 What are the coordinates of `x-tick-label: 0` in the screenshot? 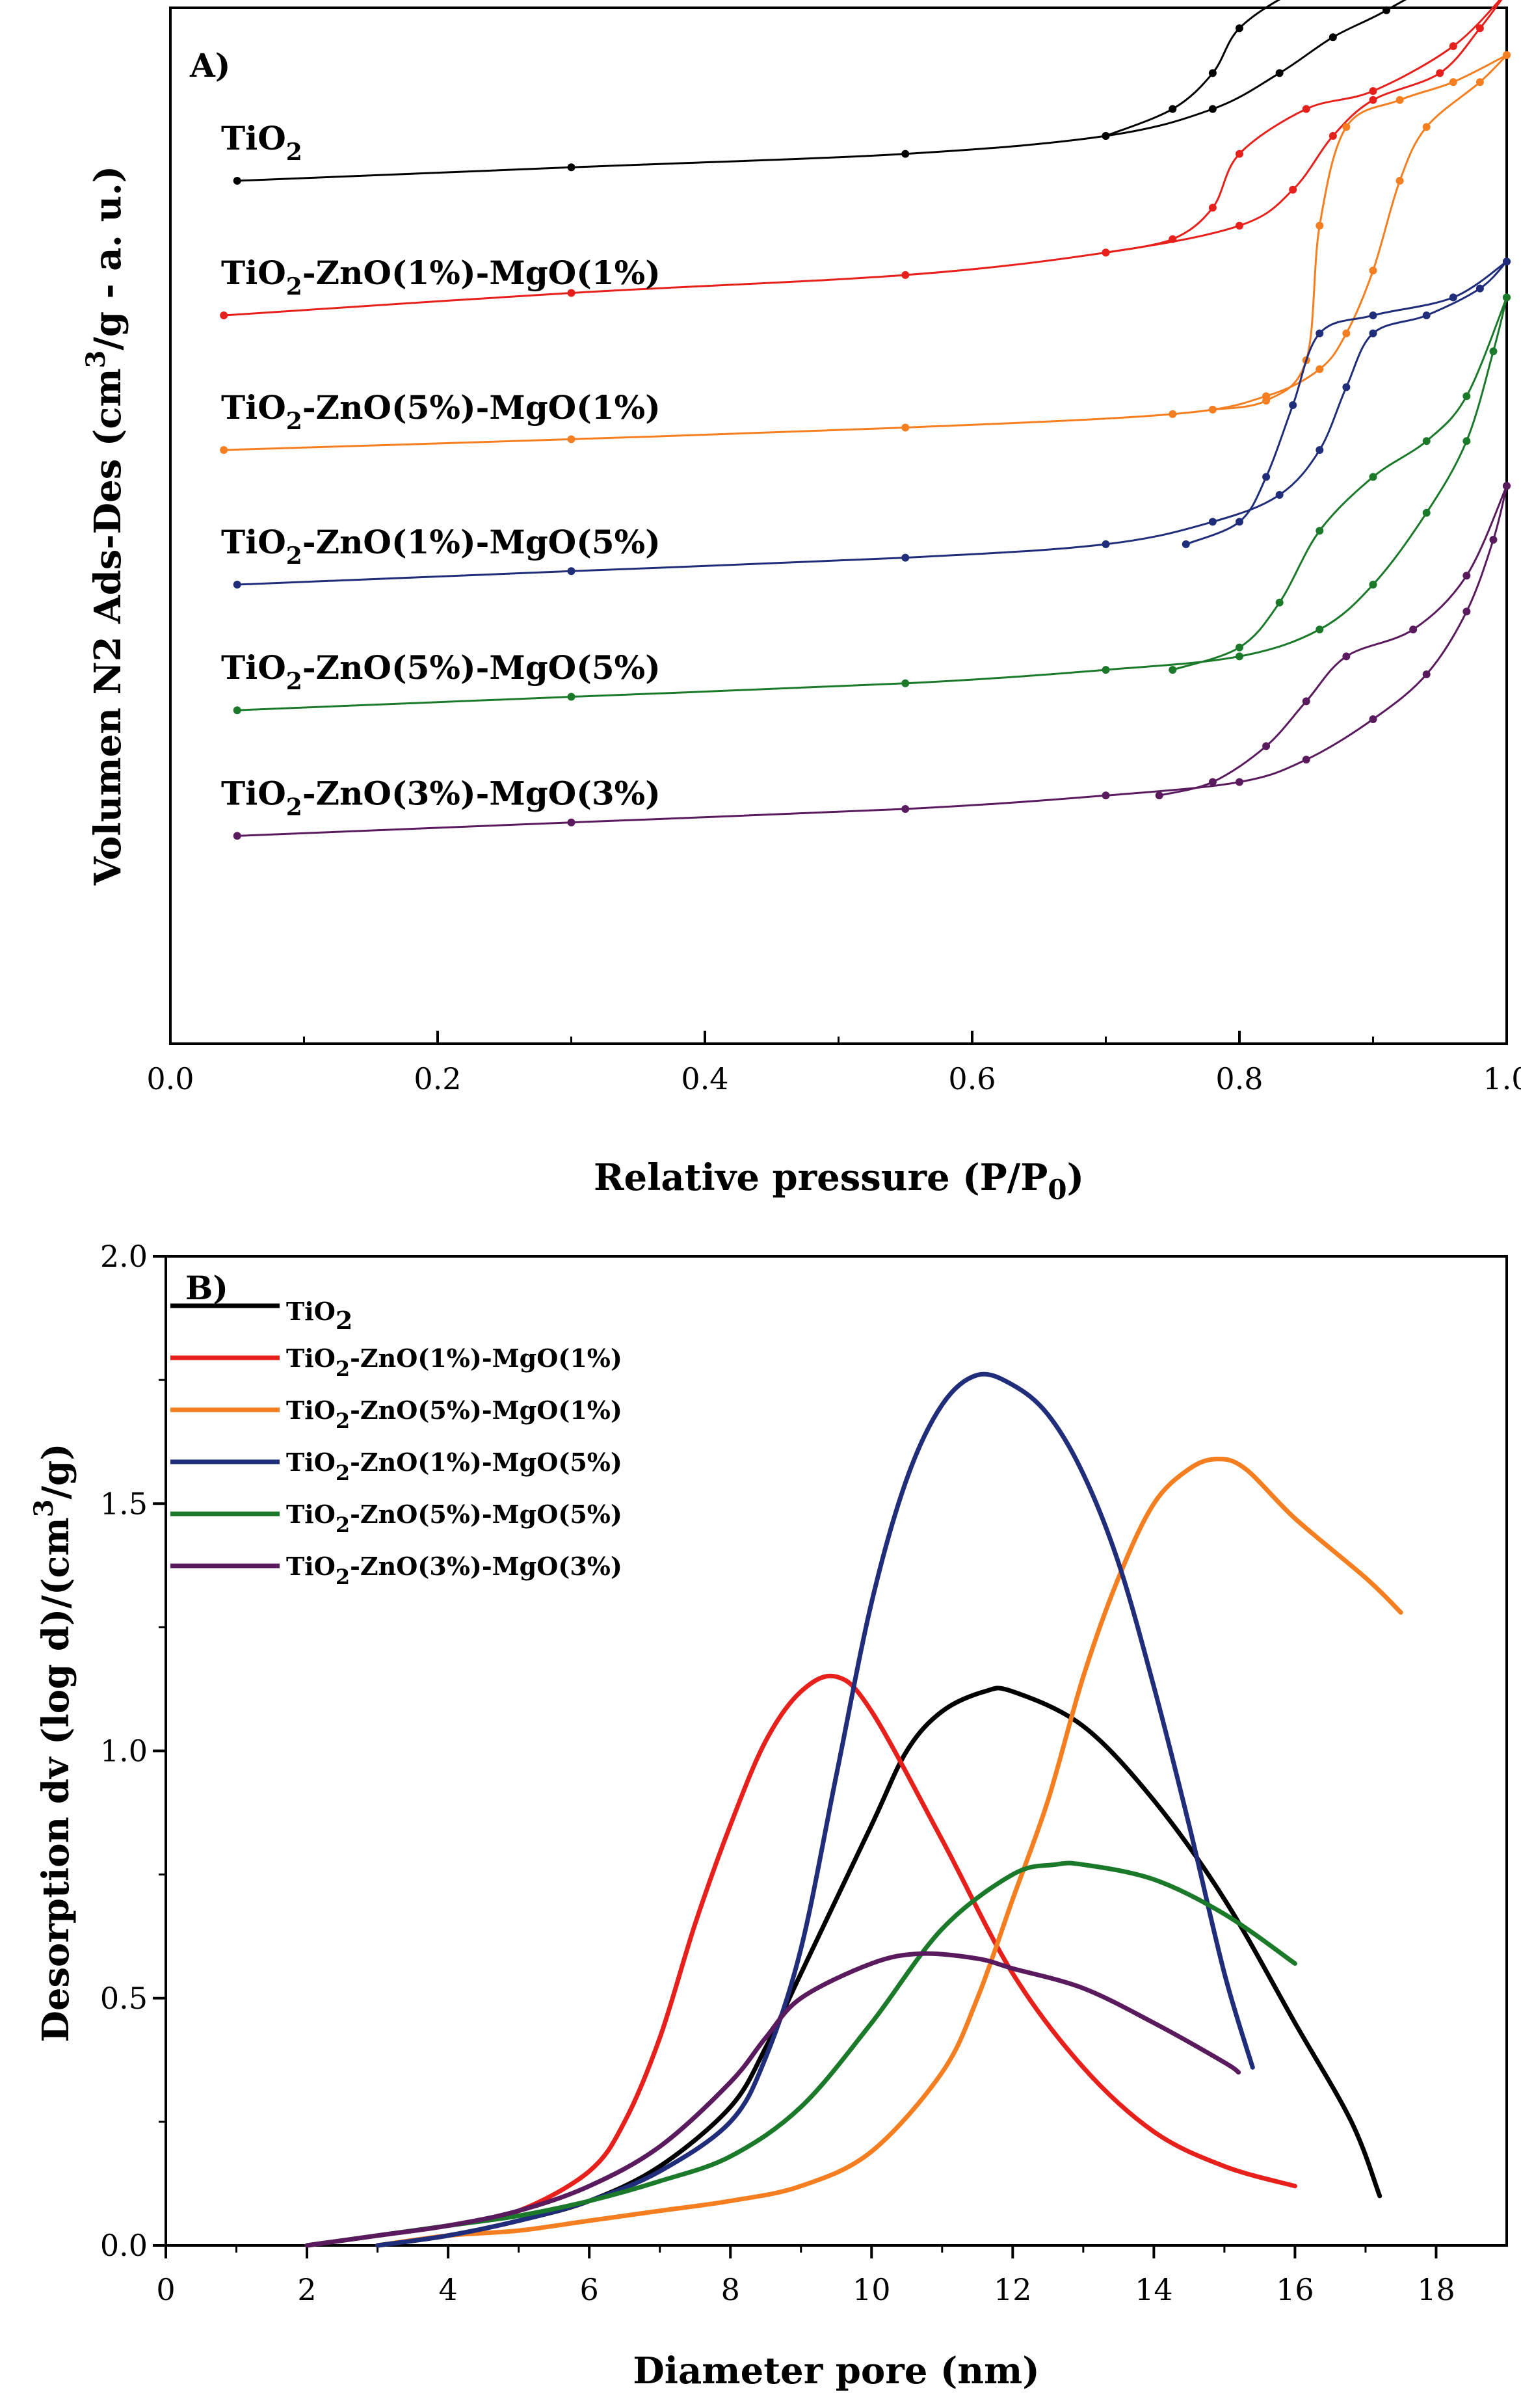 It's located at (165, 2289).